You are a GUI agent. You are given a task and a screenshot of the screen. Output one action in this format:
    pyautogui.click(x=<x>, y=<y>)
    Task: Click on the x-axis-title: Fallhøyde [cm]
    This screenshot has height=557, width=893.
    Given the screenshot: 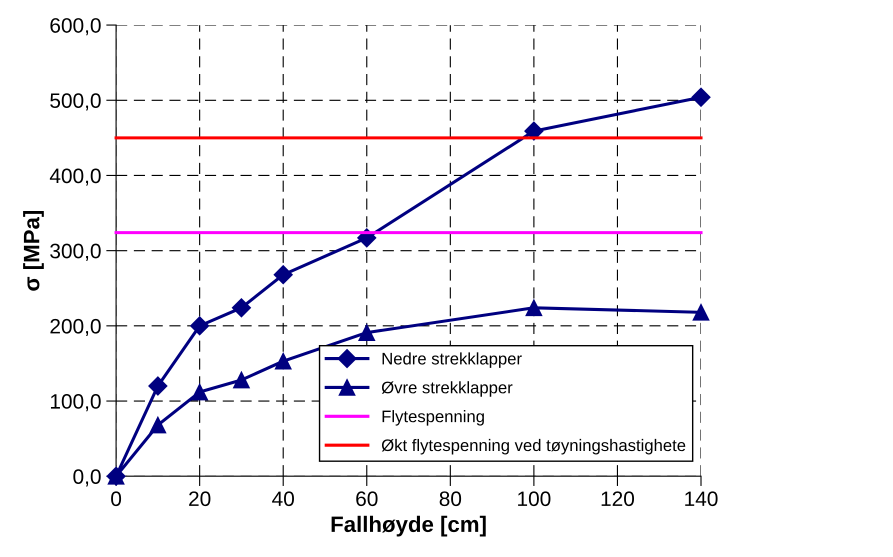 What is the action you would take?
    pyautogui.click(x=409, y=526)
    